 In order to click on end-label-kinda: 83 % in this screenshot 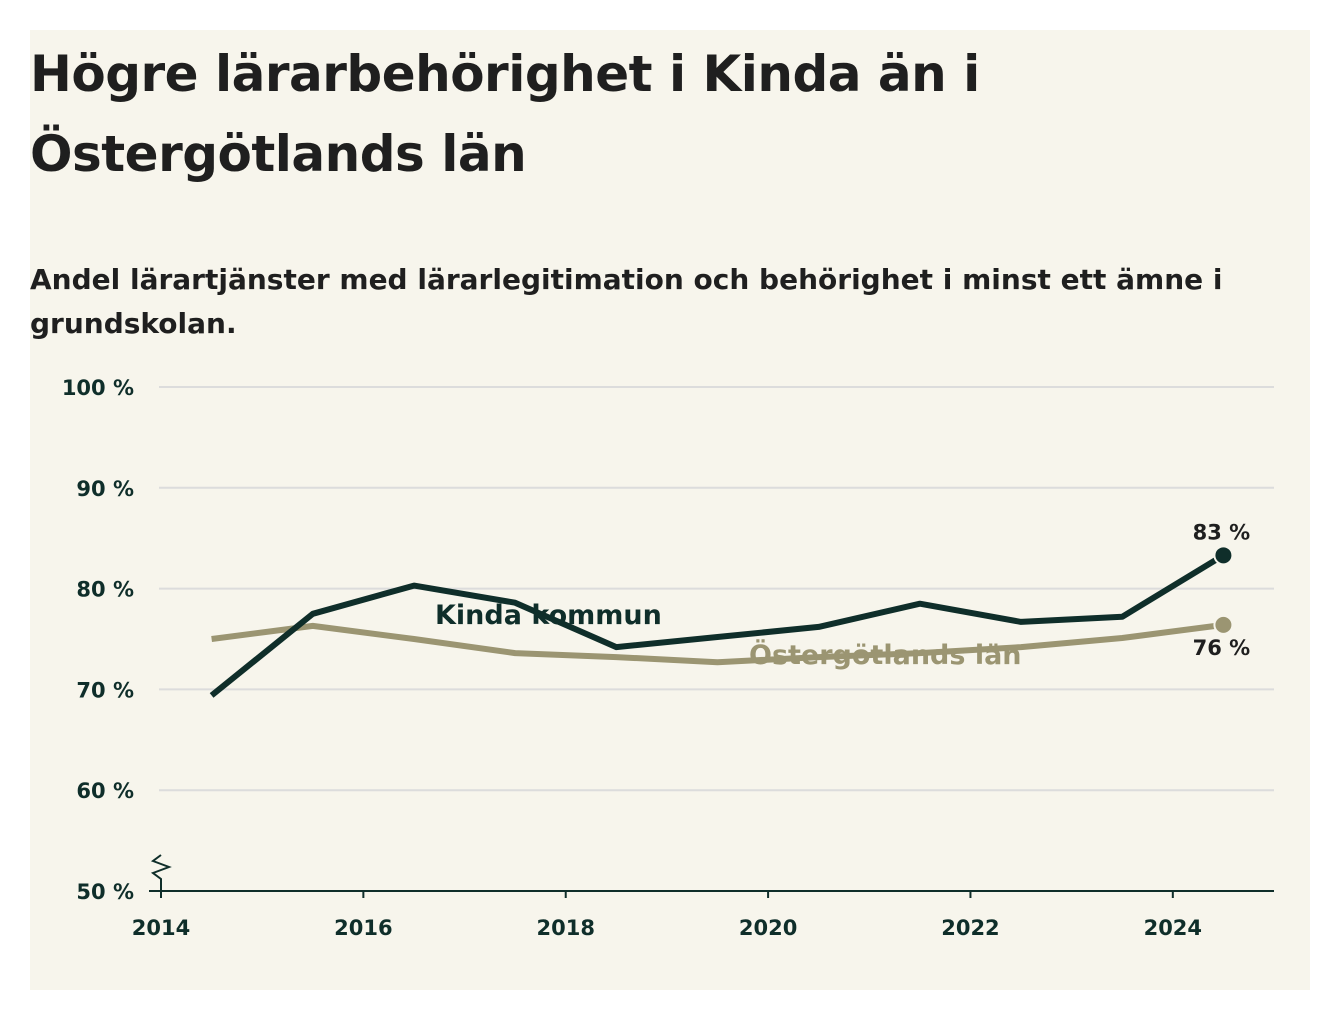, I will do `click(1222, 532)`.